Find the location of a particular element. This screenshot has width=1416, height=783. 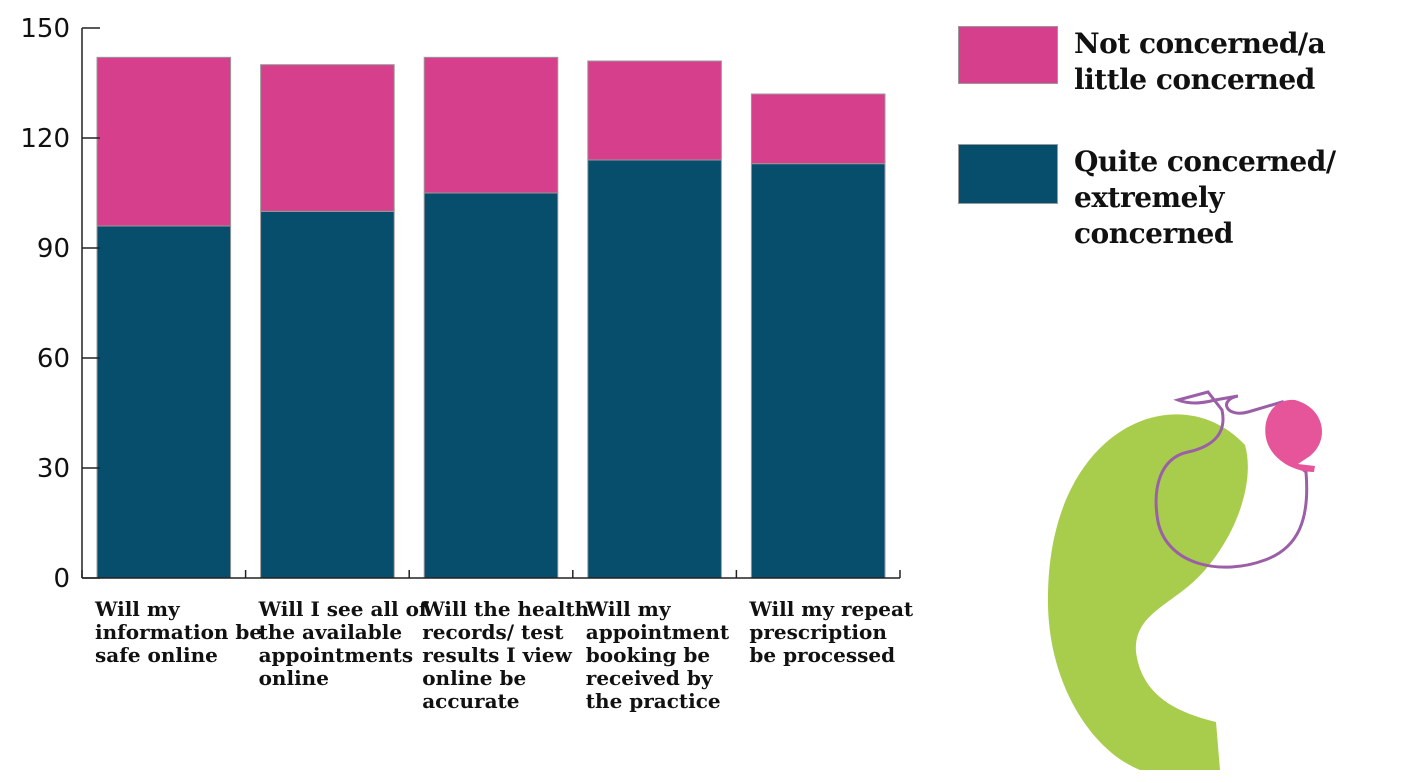

legend-label-not-concerned: Not concerned/a little concerned is located at coordinates (1200, 61).